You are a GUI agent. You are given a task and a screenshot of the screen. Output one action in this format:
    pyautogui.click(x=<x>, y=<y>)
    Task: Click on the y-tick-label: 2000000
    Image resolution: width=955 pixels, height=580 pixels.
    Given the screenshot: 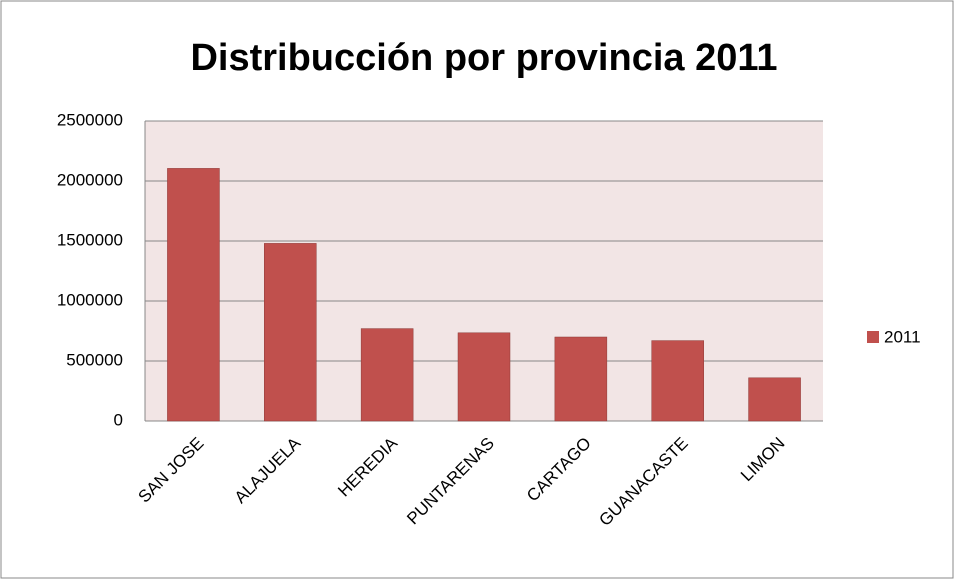 What is the action you would take?
    pyautogui.click(x=90, y=179)
    